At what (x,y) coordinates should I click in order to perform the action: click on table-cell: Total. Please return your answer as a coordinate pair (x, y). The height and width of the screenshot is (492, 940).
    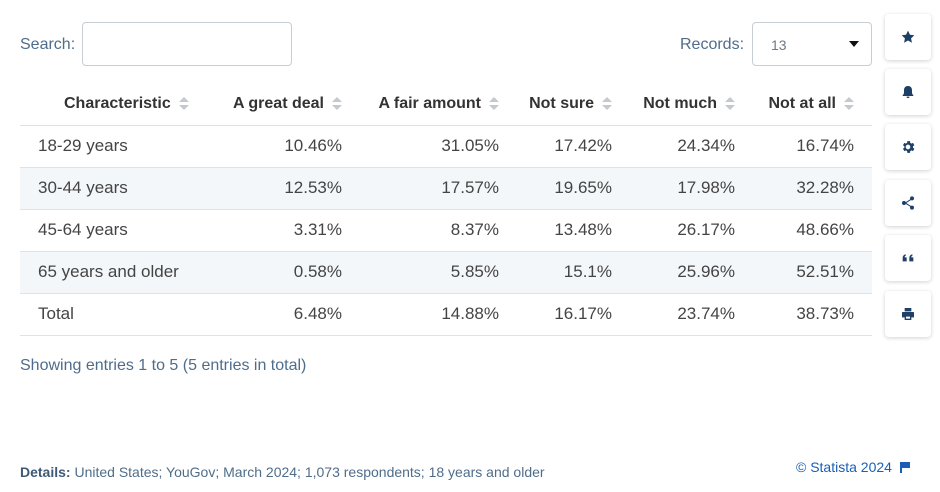
    Looking at the image, I should click on (120, 314).